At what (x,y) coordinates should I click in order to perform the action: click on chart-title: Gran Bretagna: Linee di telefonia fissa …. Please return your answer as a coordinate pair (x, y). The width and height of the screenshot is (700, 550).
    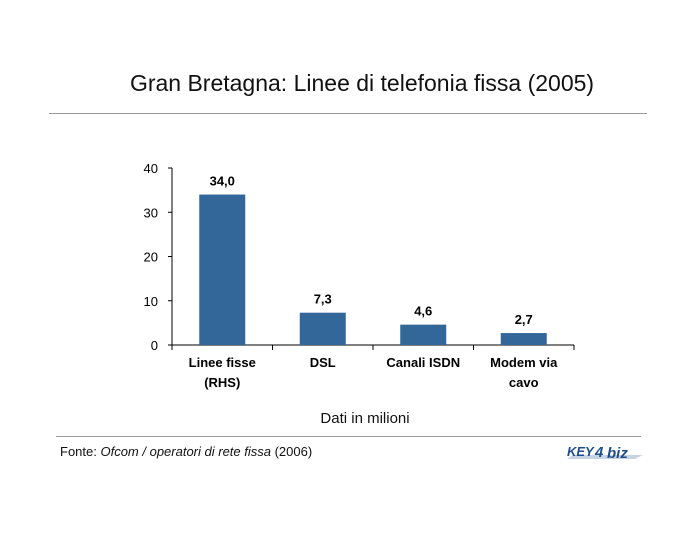
    Looking at the image, I should click on (362, 83).